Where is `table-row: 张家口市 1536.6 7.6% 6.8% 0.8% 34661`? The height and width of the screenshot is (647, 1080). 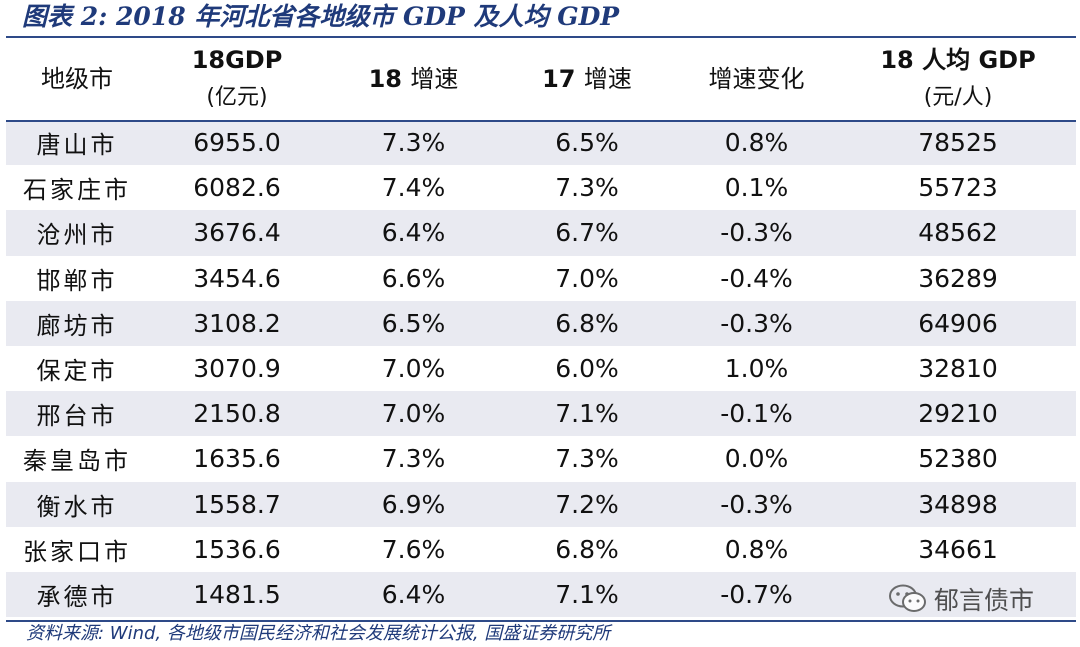
table-row: 张家口市 1536.6 7.6% 6.8% 0.8% 34661 is located at coordinates (541, 549).